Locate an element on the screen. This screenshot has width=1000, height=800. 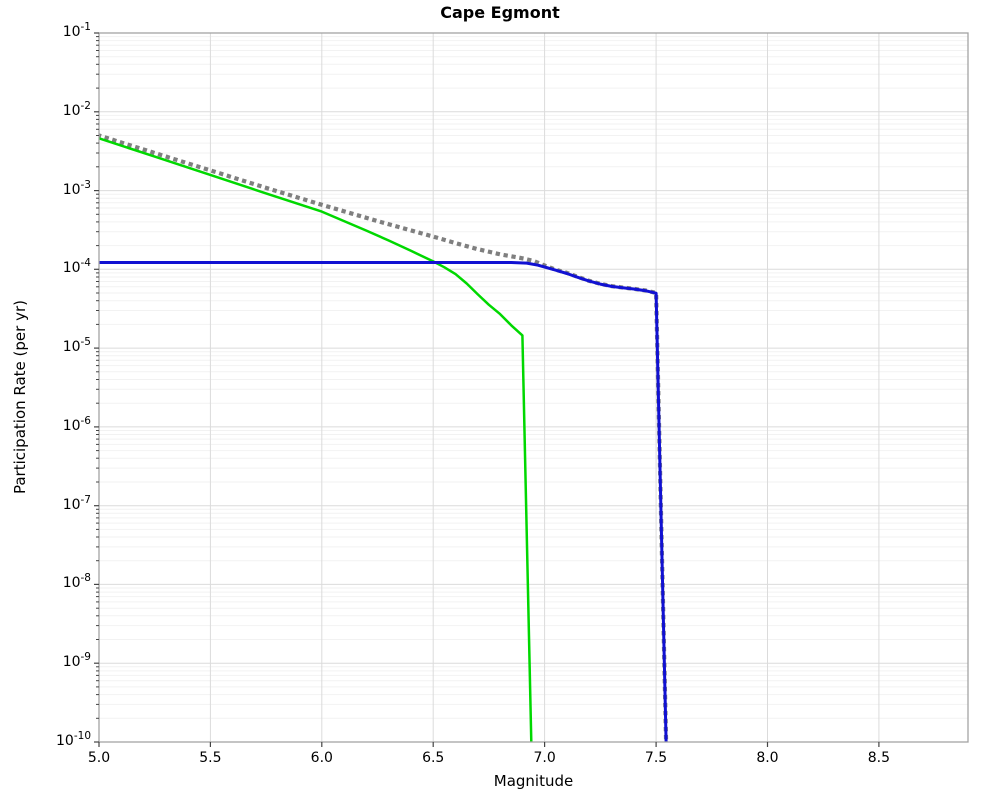
x-axis-label: Magnitude is located at coordinates (533, 781).